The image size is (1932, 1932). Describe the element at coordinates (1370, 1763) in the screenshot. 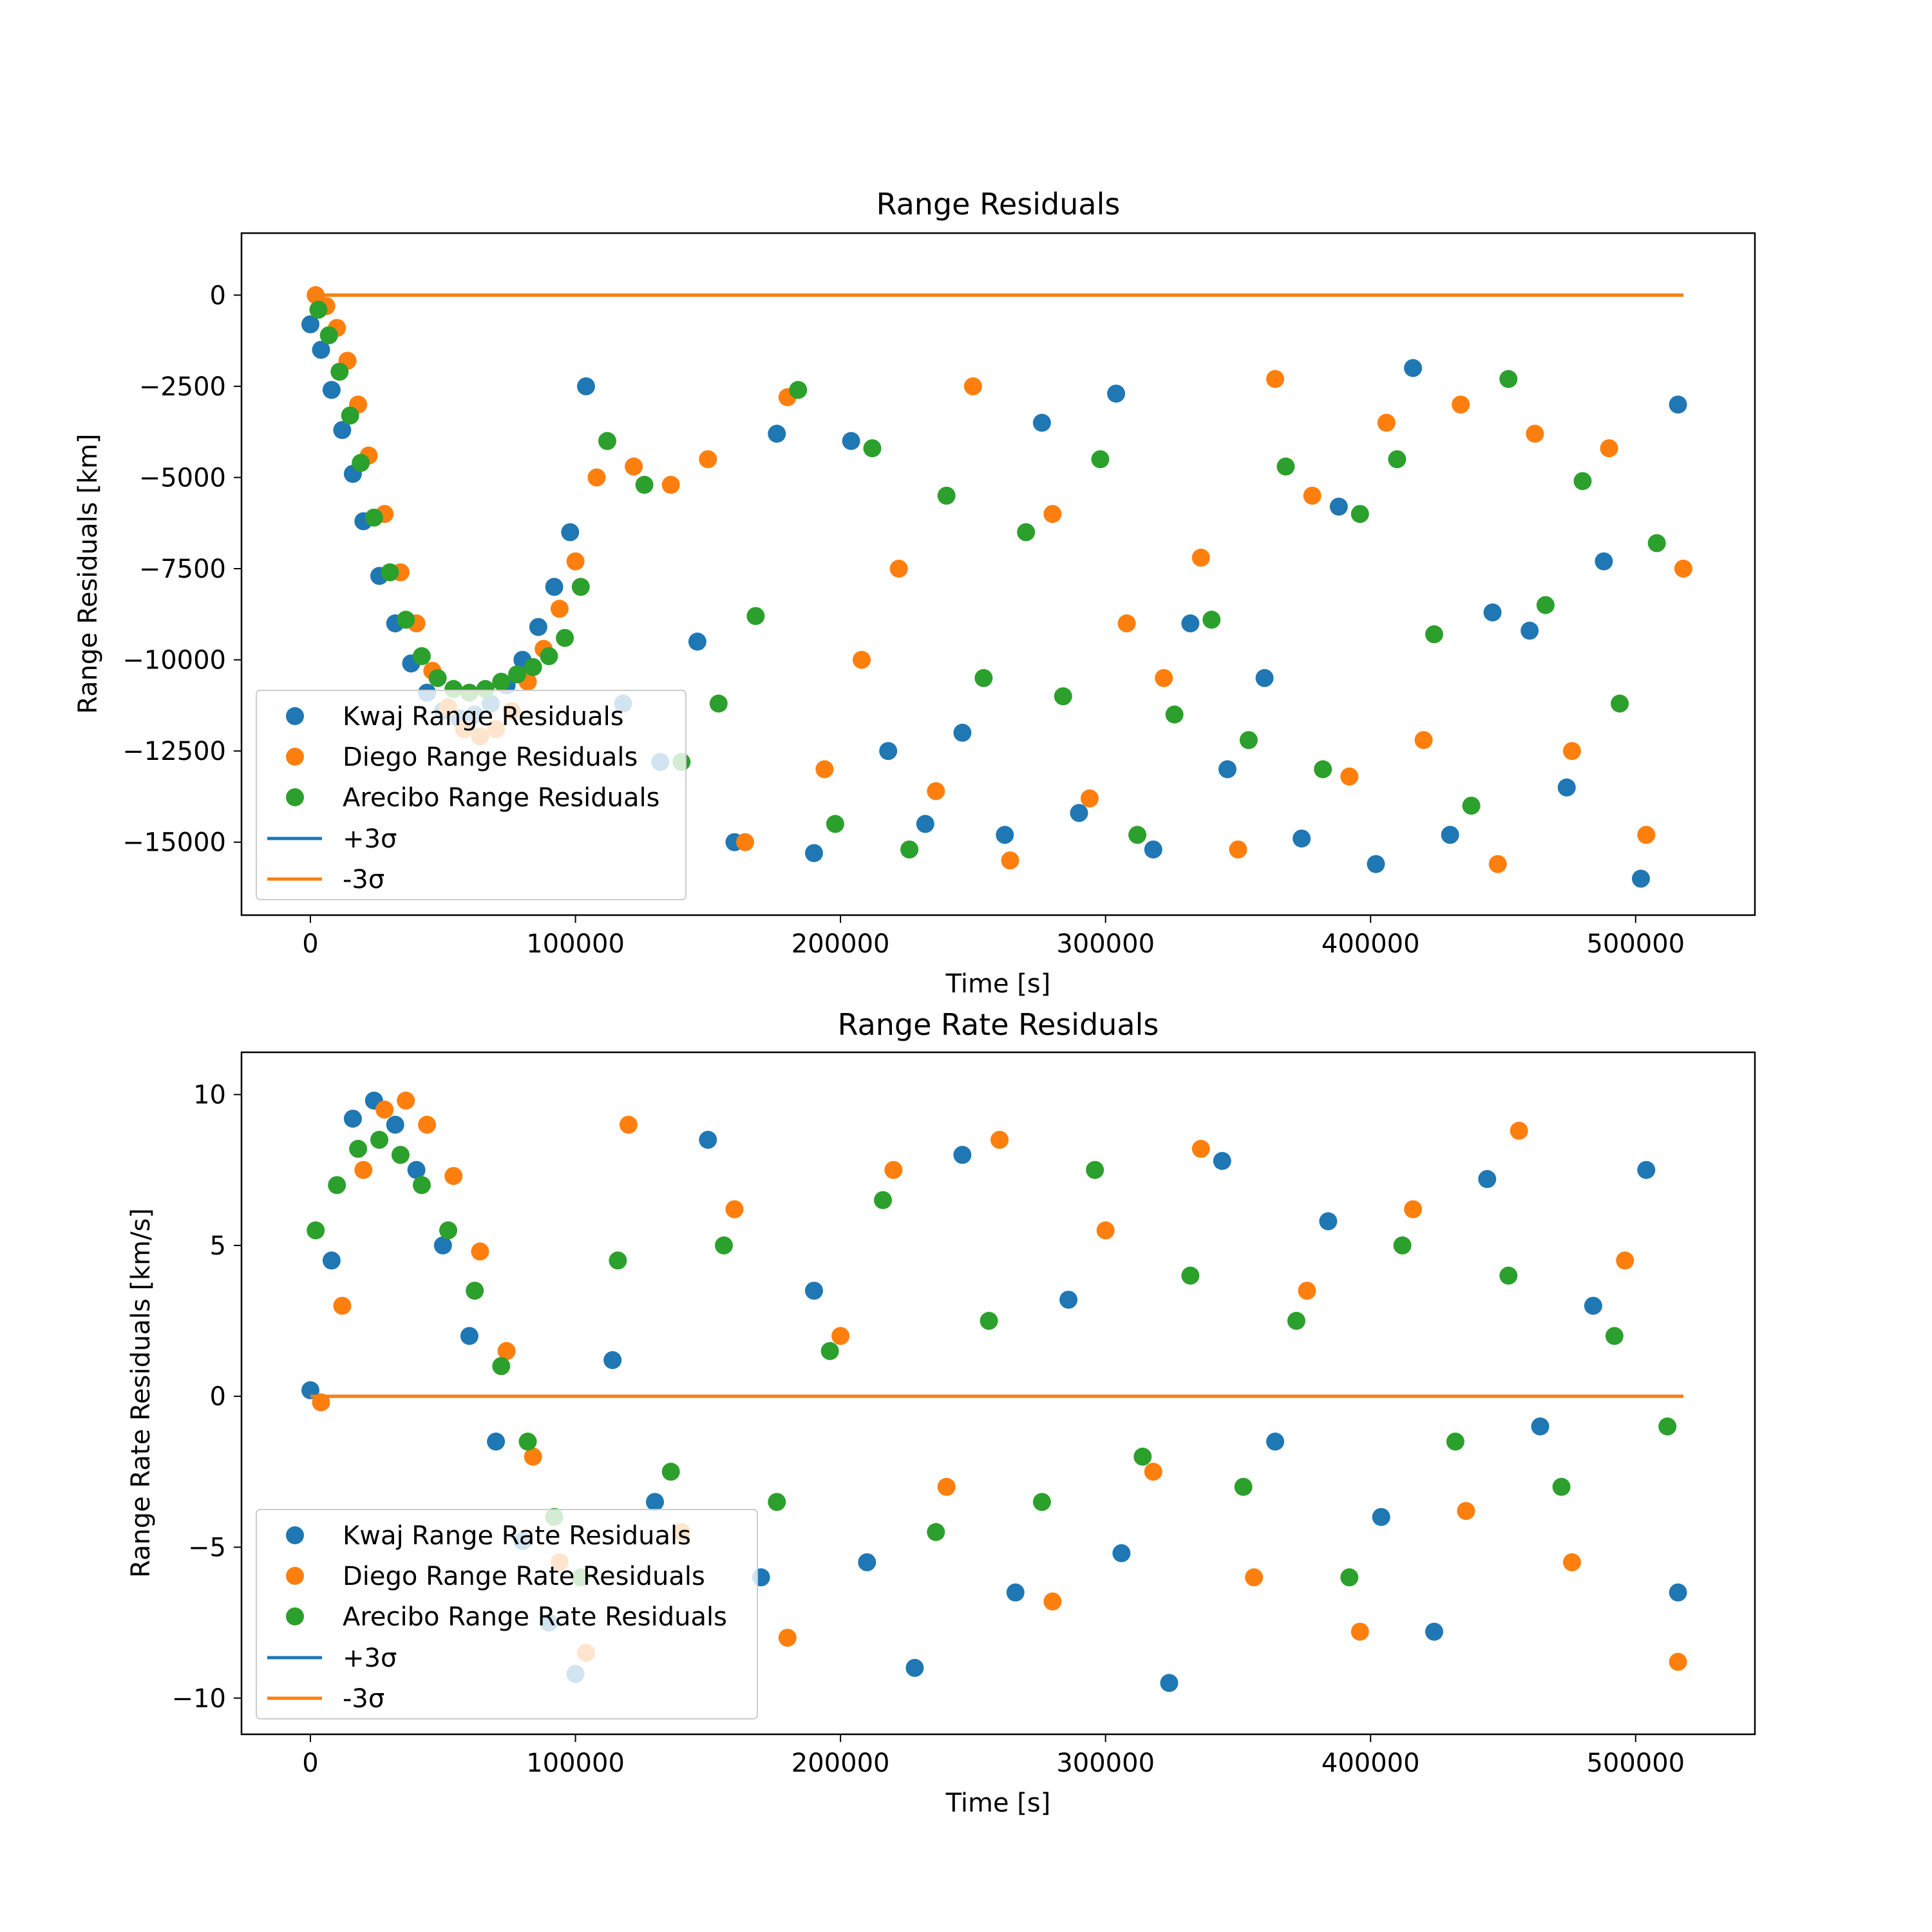

I see `x-tick-label: 400000` at that location.